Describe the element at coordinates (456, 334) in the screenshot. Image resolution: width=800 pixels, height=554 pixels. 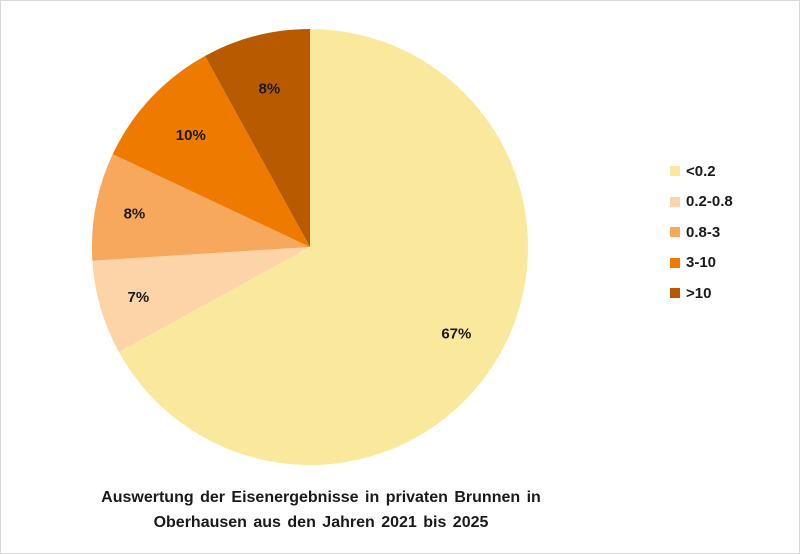
I see `pie-slice-label-1: 67%` at that location.